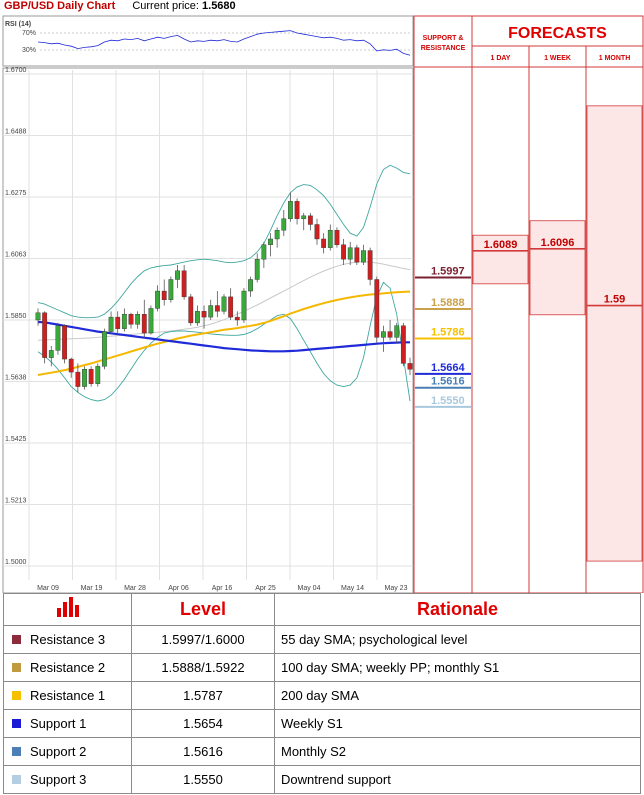 The width and height of the screenshot is (644, 795). What do you see at coordinates (219, 6) in the screenshot?
I see `current-price-value: 1.5680` at bounding box center [219, 6].